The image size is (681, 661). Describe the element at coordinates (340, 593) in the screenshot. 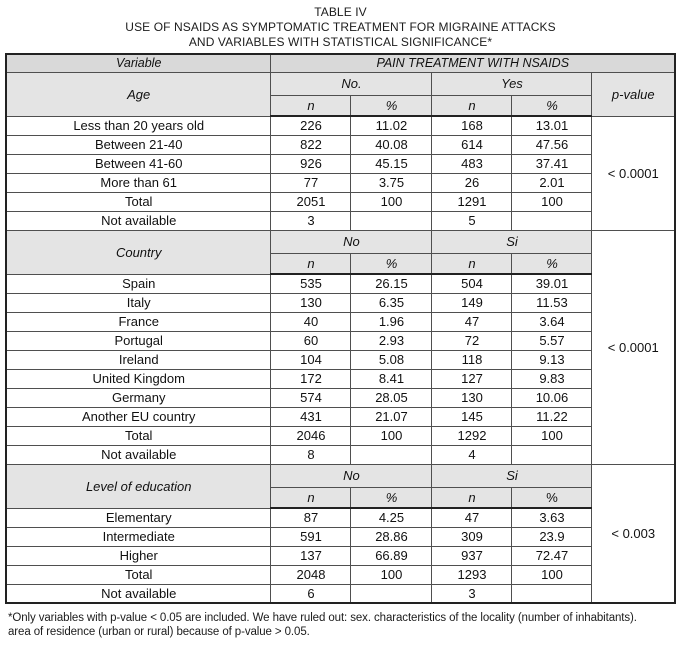

I see `table-row: Not available 6 3` at that location.